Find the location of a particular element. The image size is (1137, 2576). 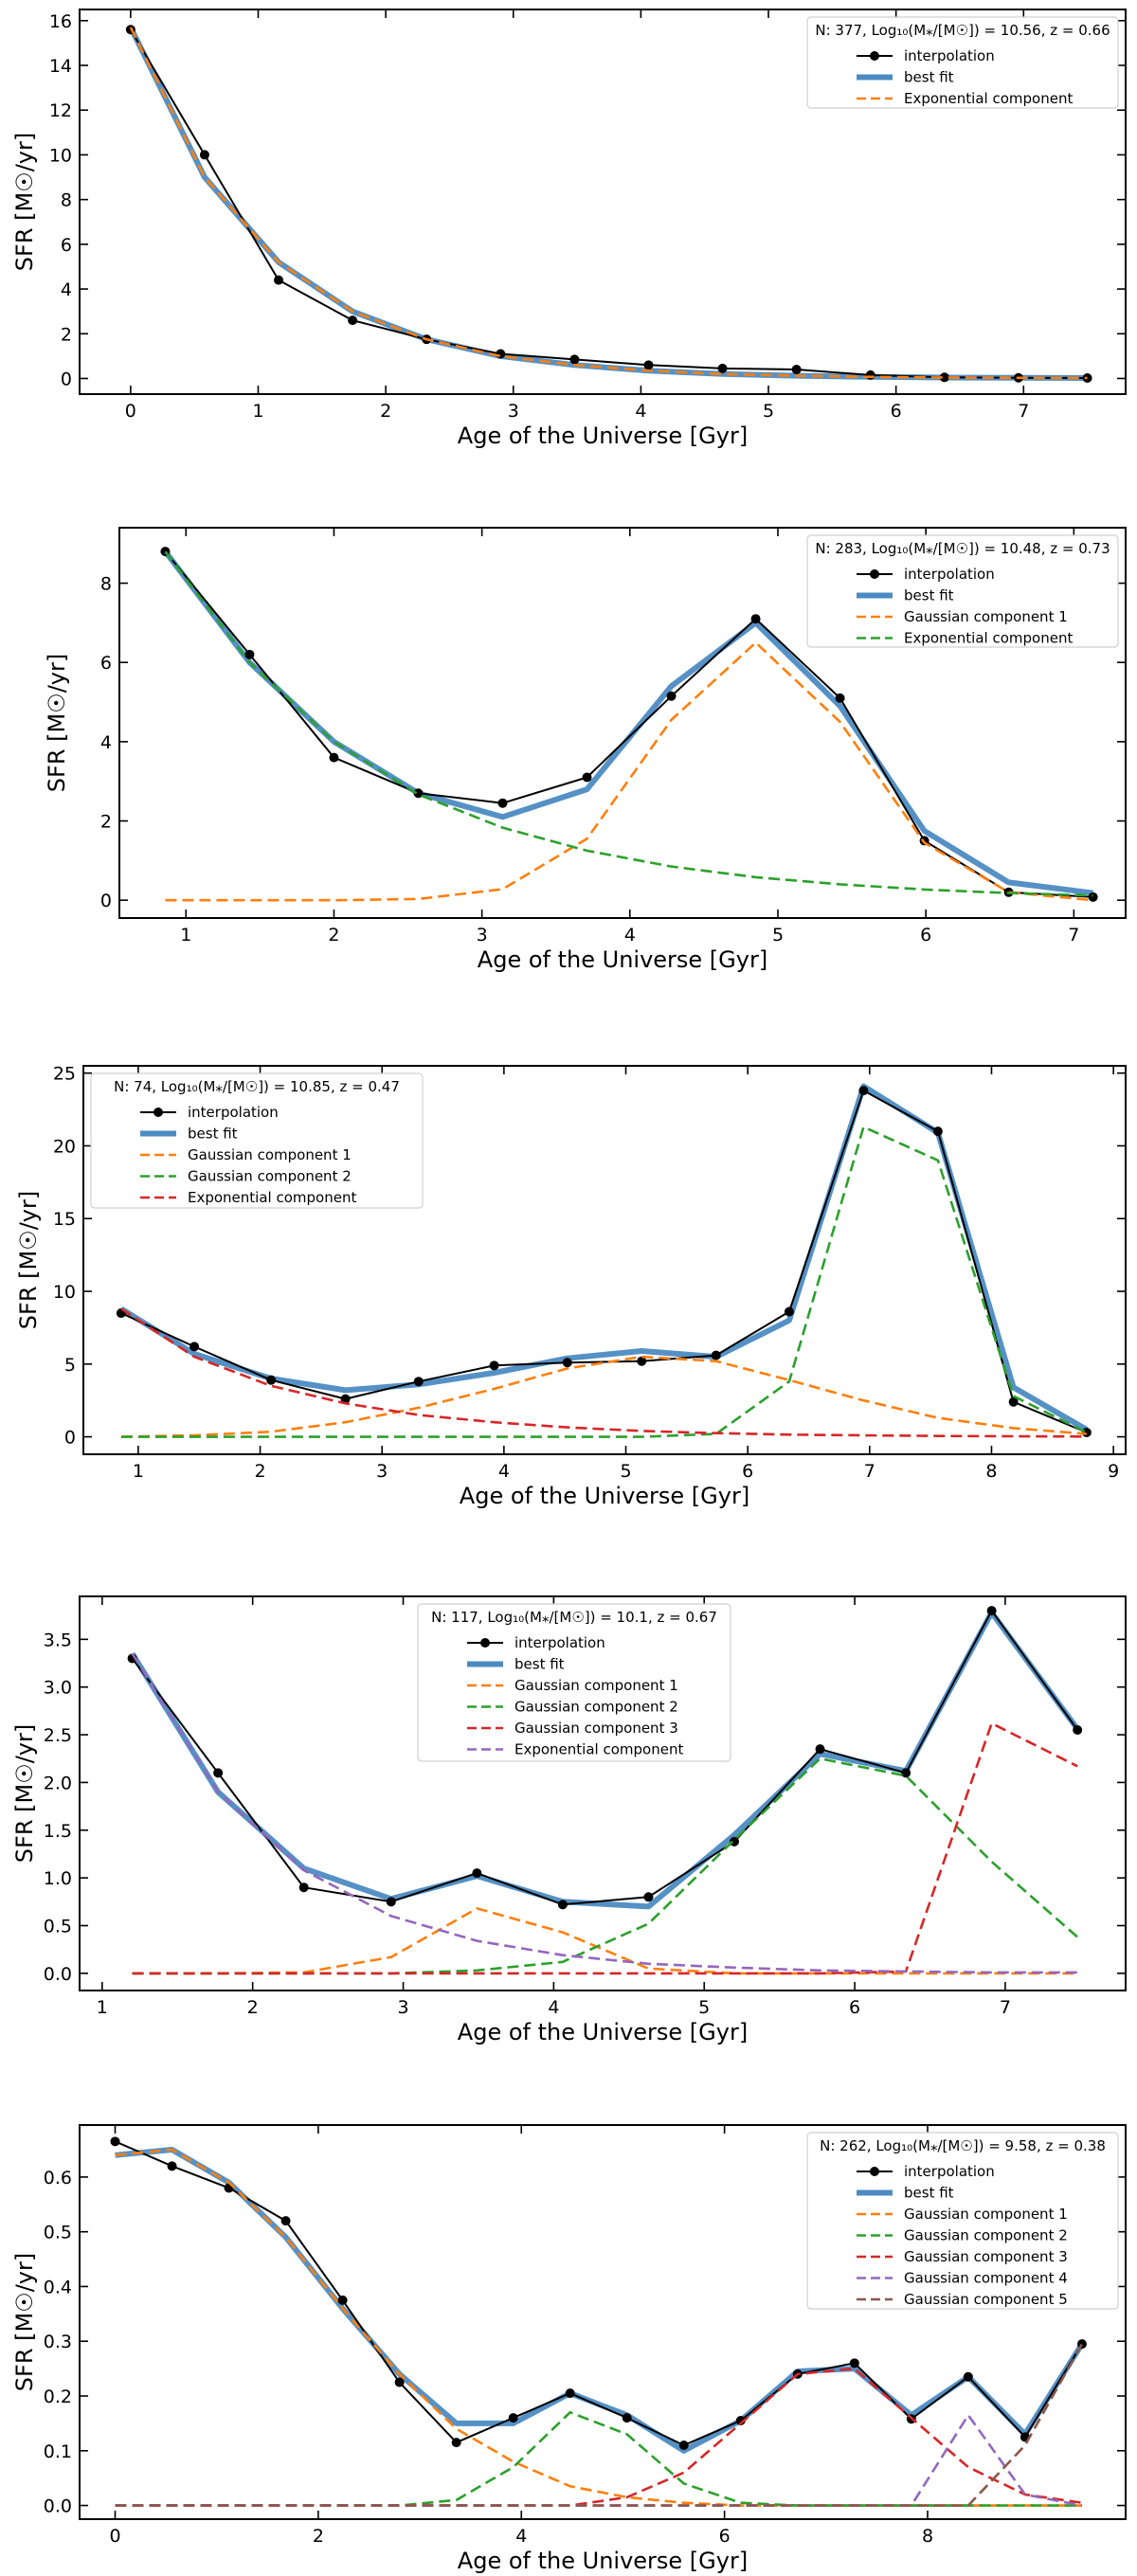

y-tick-label: 0.0 is located at coordinates (58, 1974).